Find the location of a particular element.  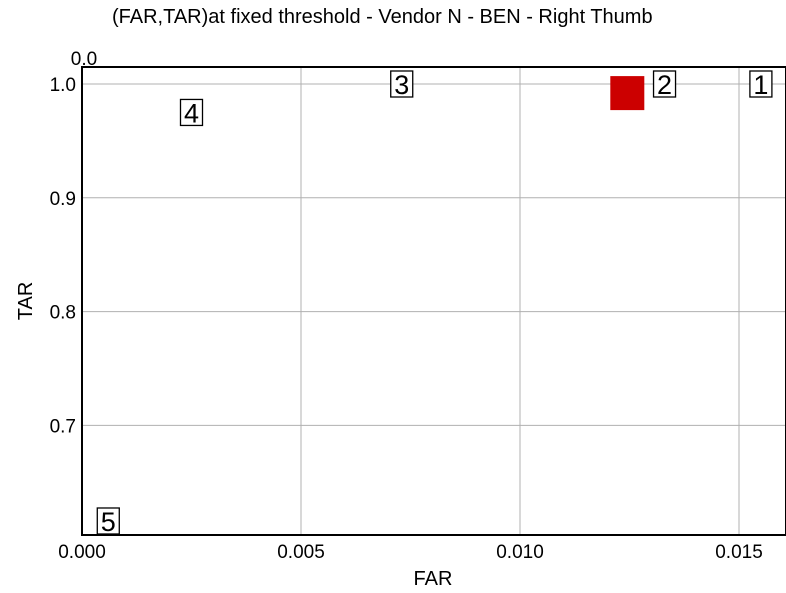

y-axis-title: TAR is located at coordinates (26, 301).